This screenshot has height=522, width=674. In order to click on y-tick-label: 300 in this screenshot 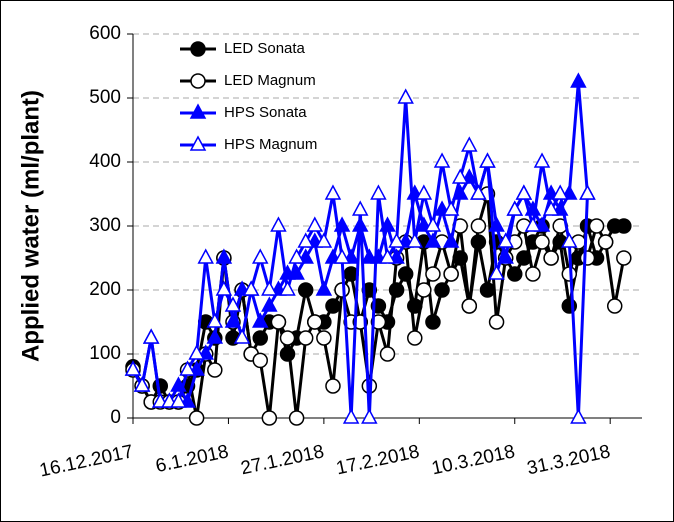, I will do `click(105, 225)`.